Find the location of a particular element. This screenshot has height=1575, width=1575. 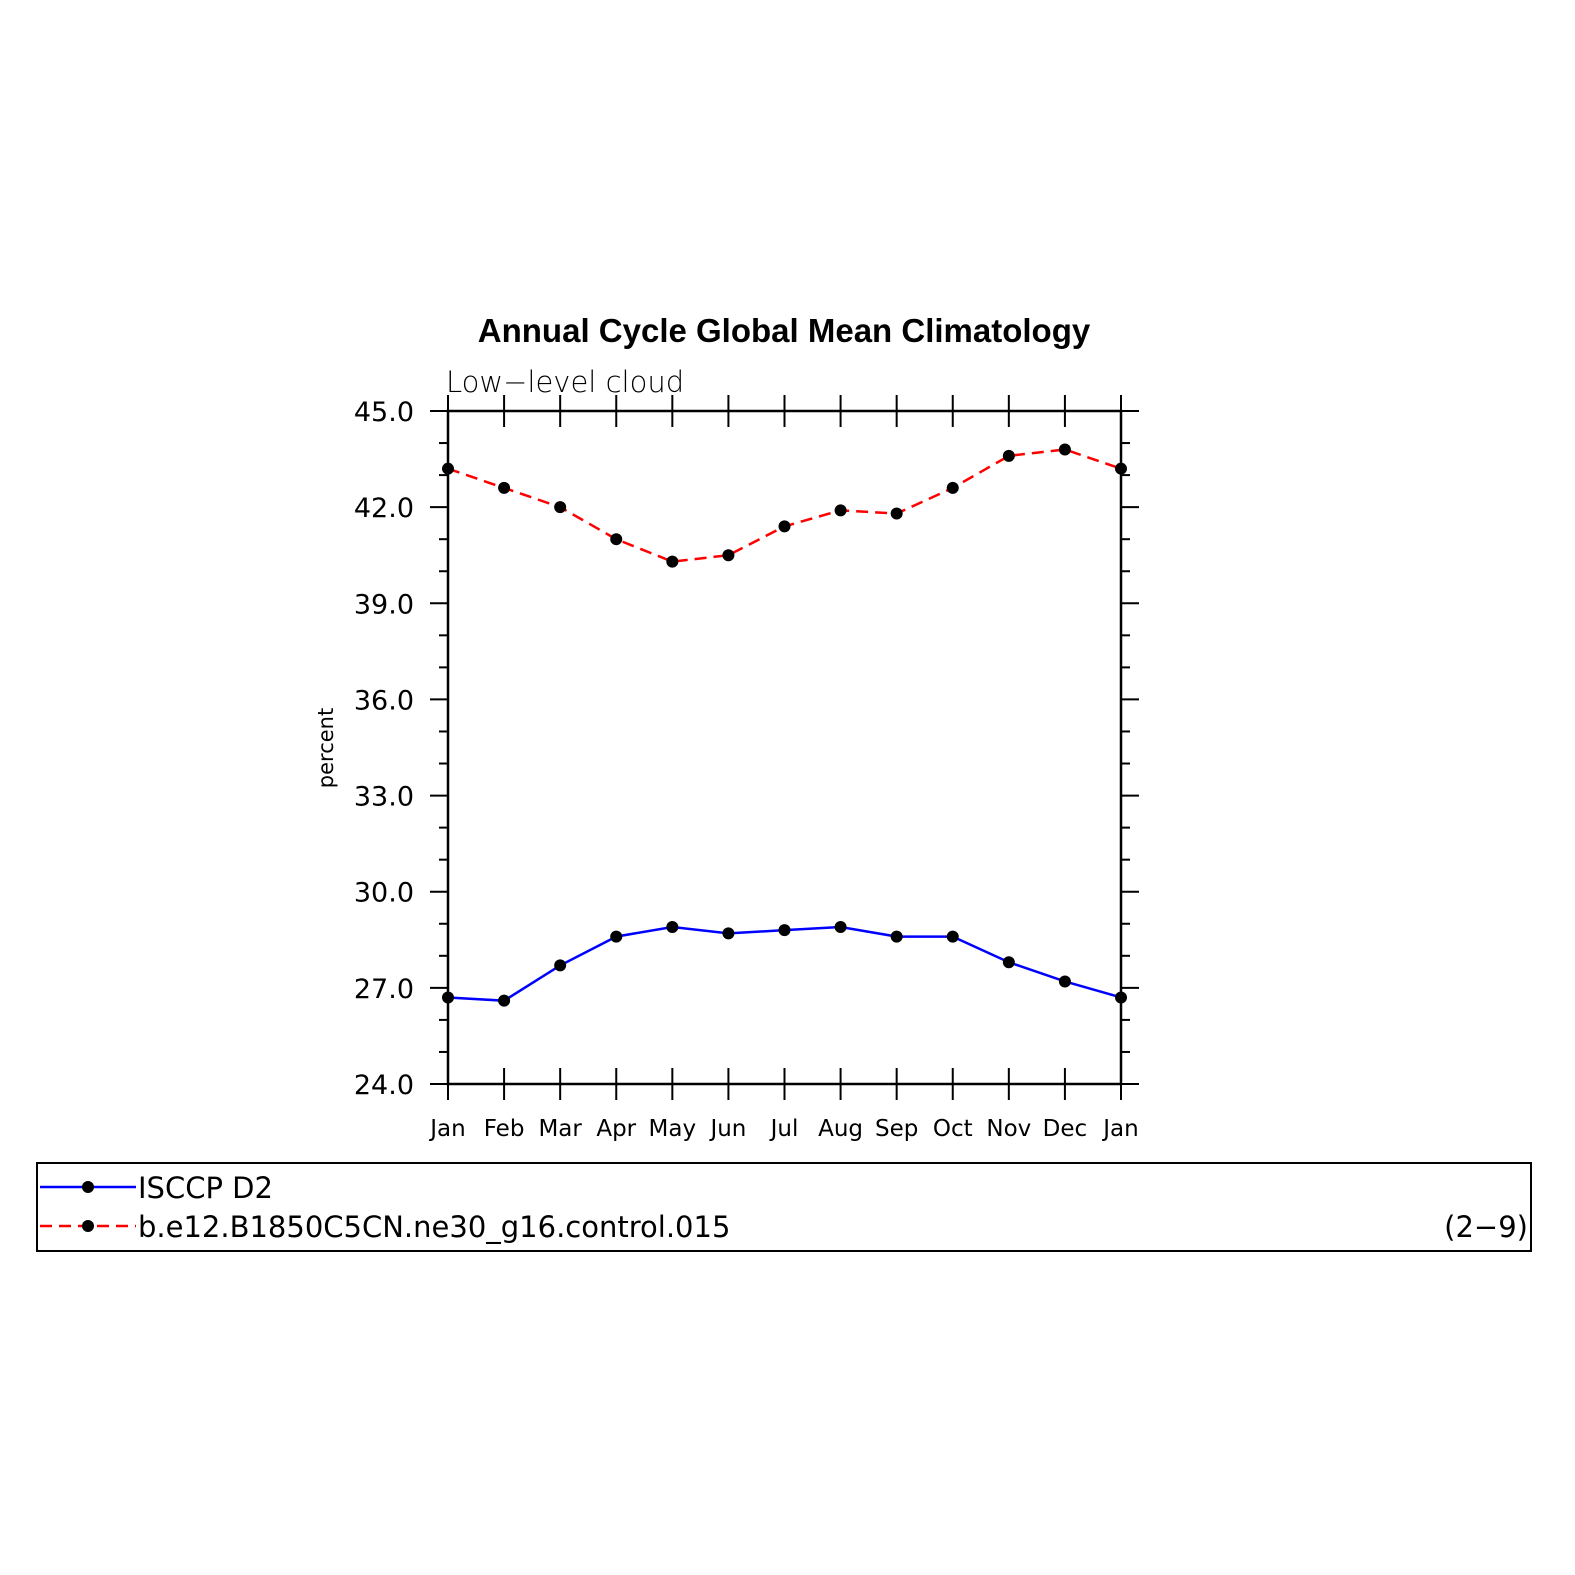

y-tick-labels: 45.0 42.0 39.0 36.0 33.0 30.0 27.0 24.0 is located at coordinates (384, 749).